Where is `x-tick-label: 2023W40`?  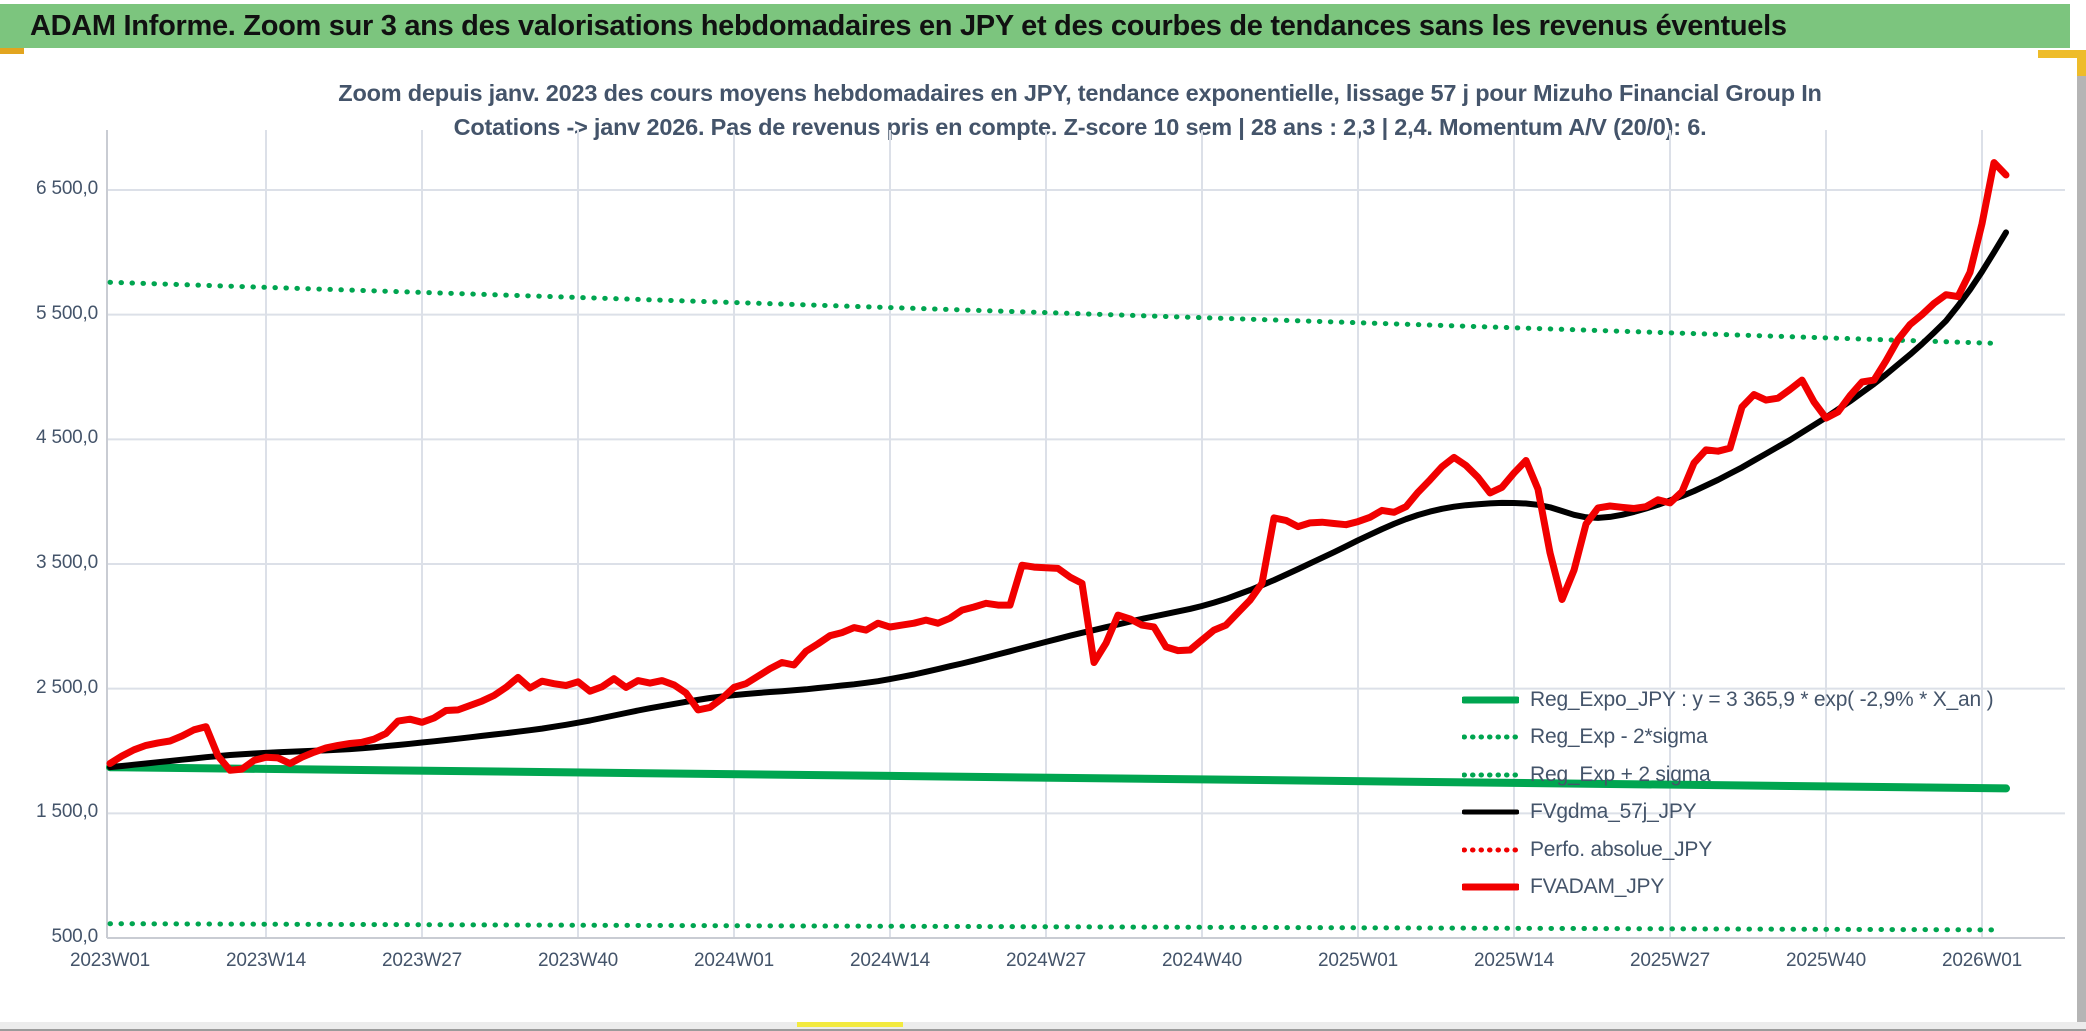 x-tick-label: 2023W40 is located at coordinates (578, 960).